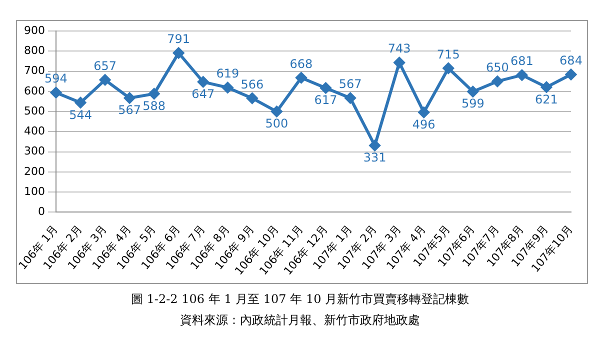 The width and height of the screenshot is (600, 346). Describe the element at coordinates (34, 131) in the screenshot. I see `y-tick-label: 400` at that location.